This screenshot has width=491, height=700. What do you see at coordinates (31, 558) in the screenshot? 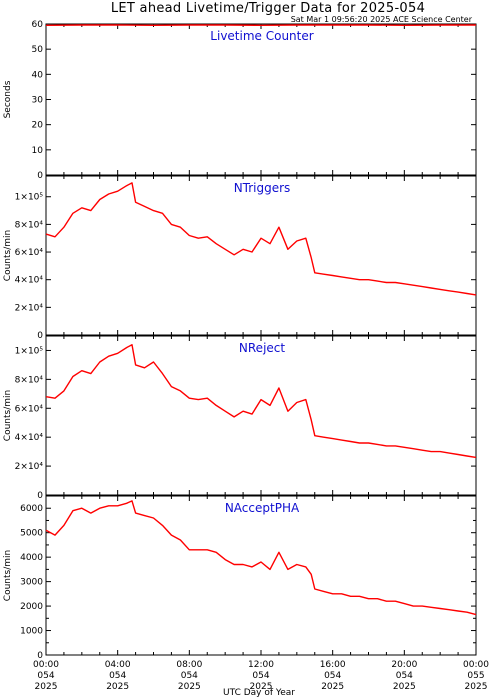
I see `y-tick-label: 4000` at bounding box center [31, 558].